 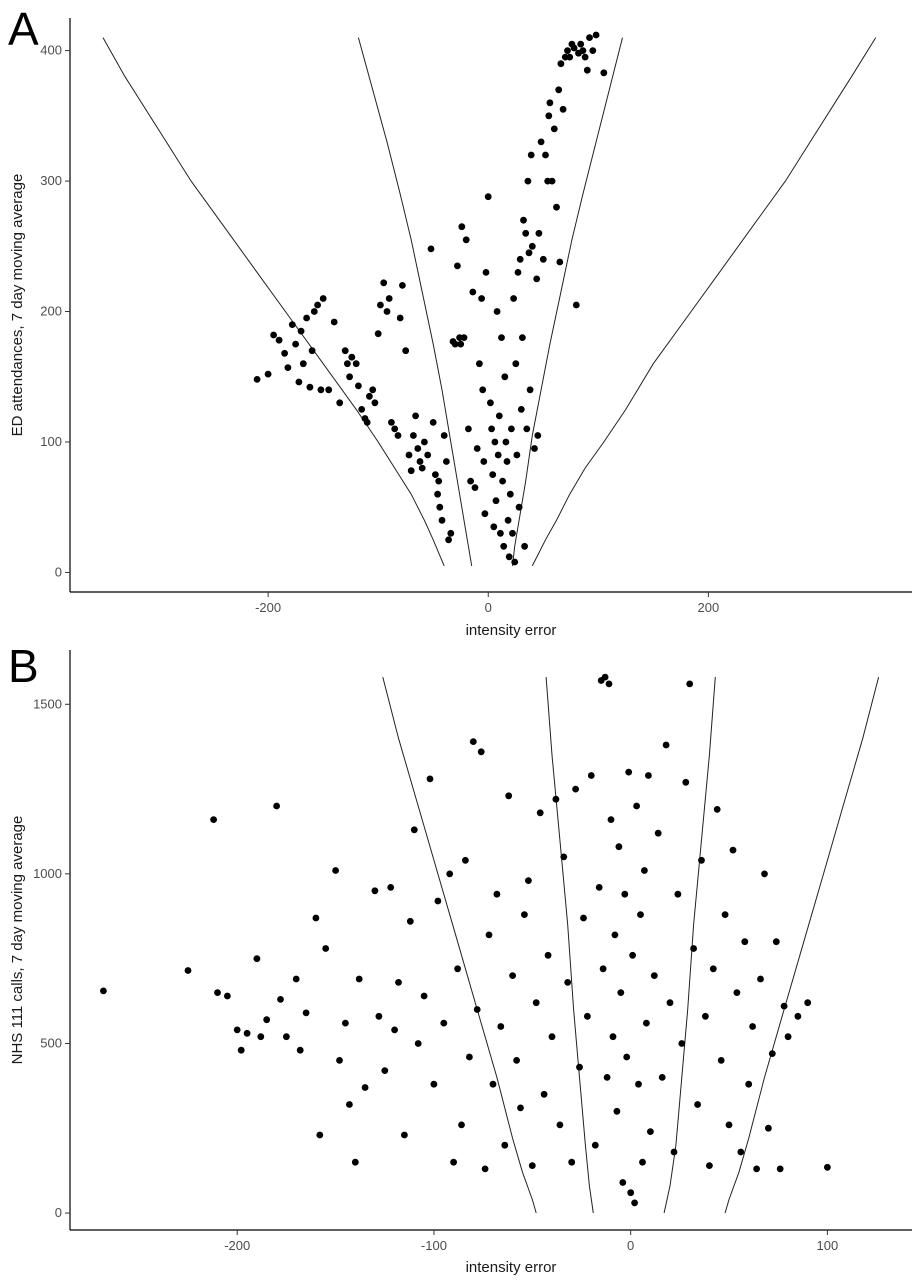 I want to click on x-tick-label: -100, so click(x=434, y=1245).